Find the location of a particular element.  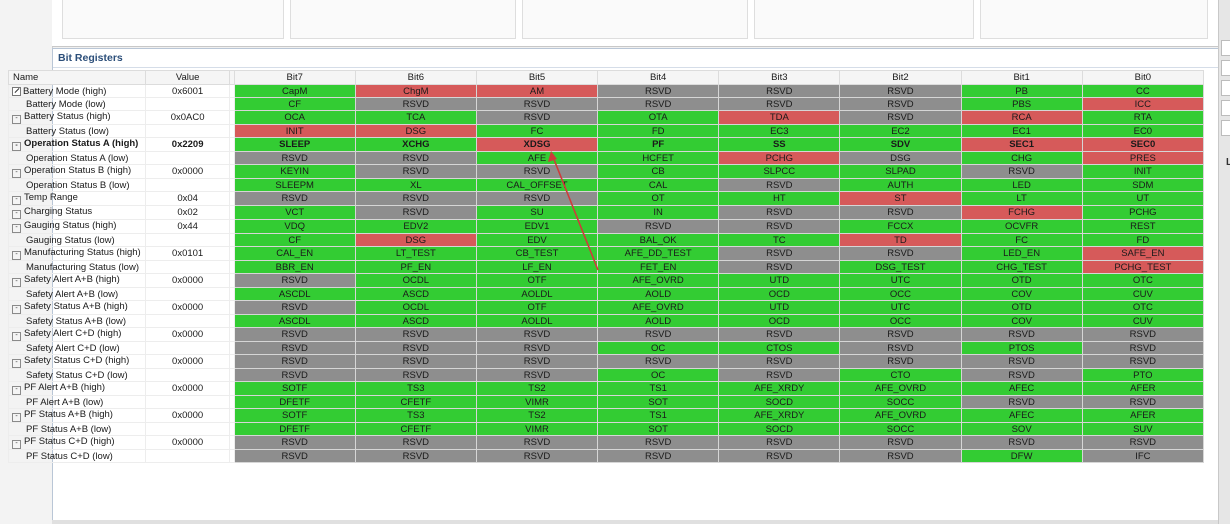

bit-cell: TS2 is located at coordinates (537, 388).